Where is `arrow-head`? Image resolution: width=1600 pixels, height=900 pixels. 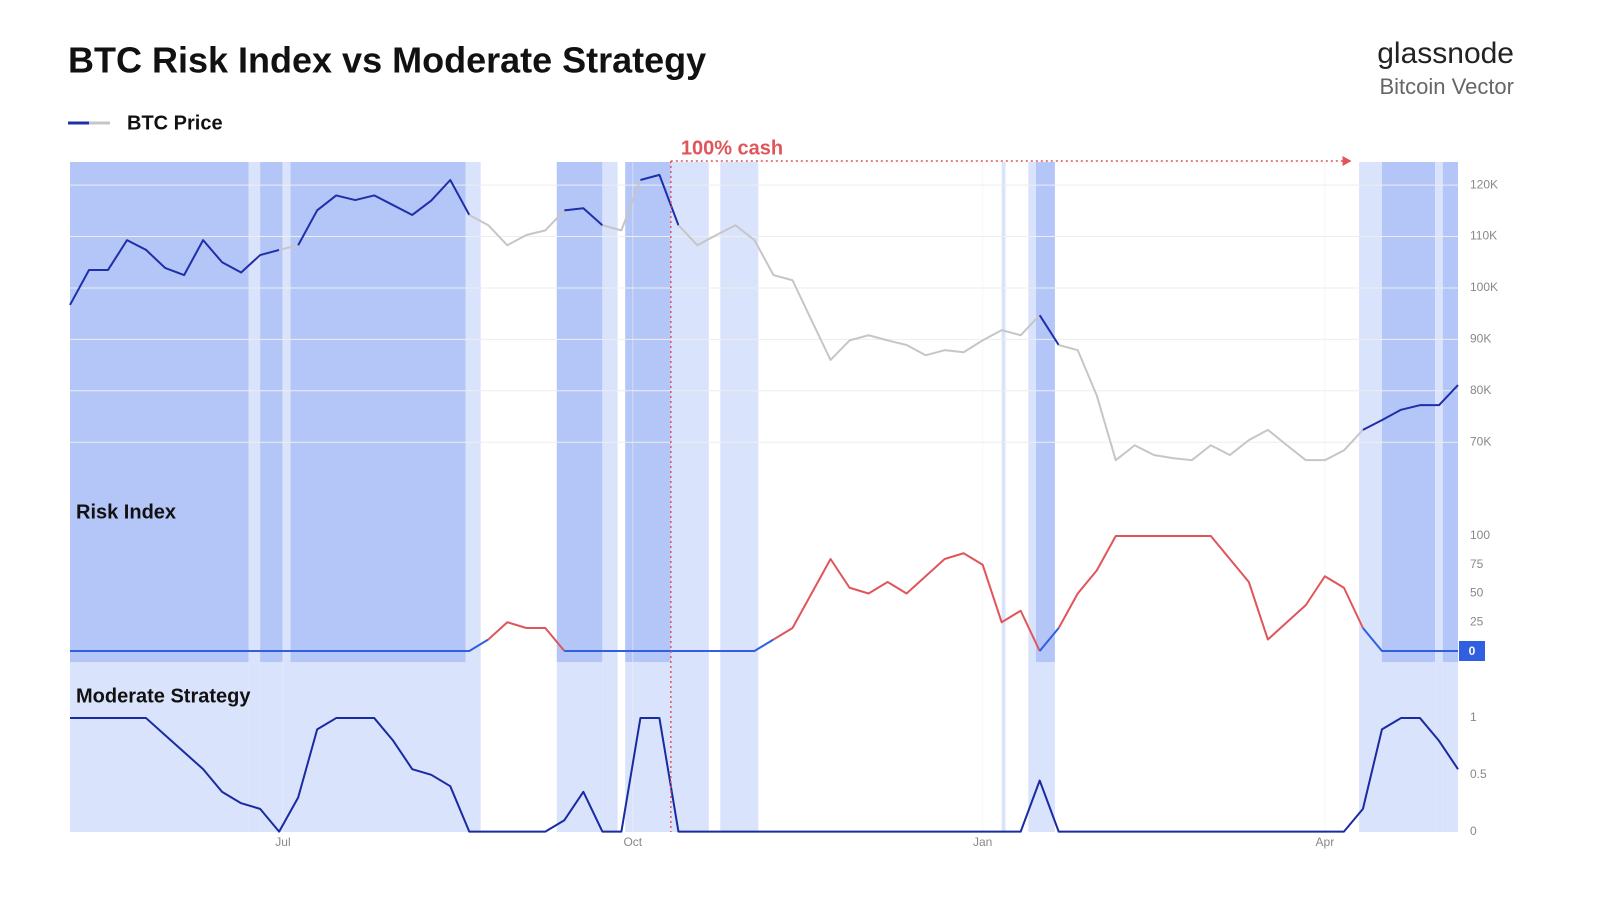
arrow-head is located at coordinates (1347, 161).